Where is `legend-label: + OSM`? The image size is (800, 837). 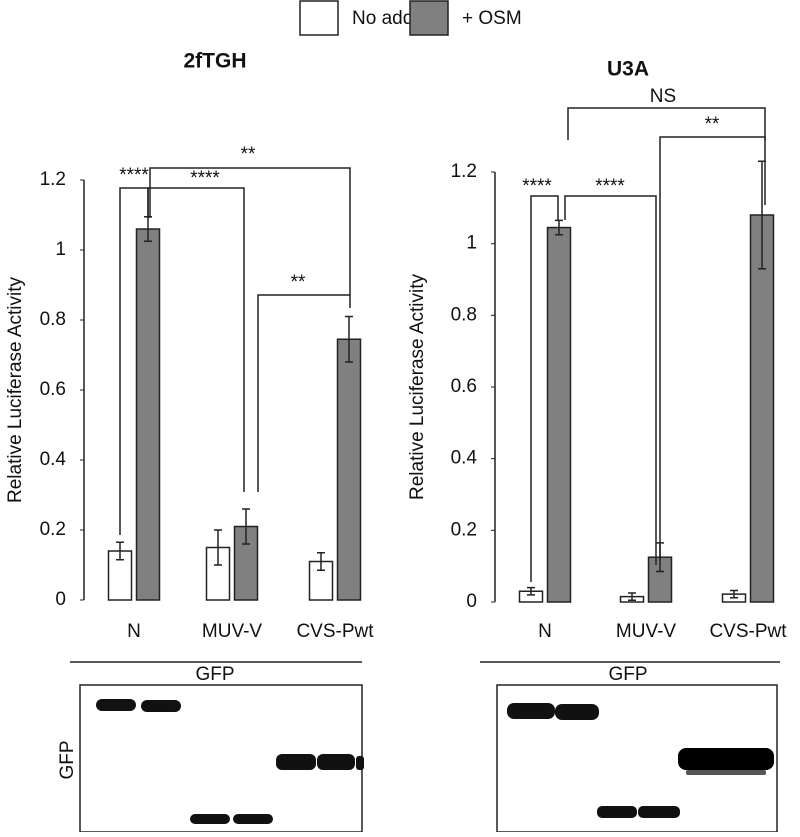
legend-label: + OSM is located at coordinates (492, 18).